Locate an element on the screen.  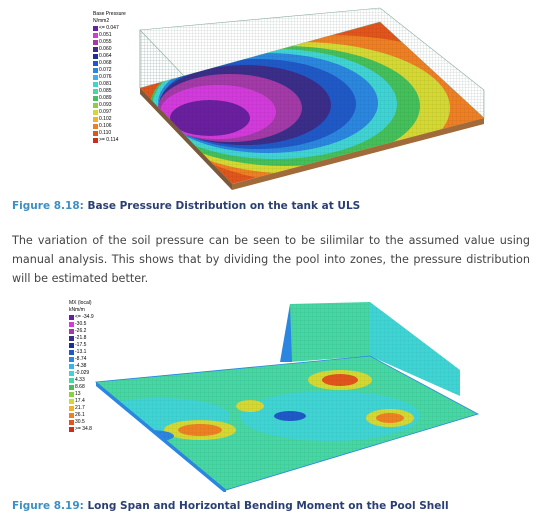
slab-edge-front is located at coordinates (358, 154).